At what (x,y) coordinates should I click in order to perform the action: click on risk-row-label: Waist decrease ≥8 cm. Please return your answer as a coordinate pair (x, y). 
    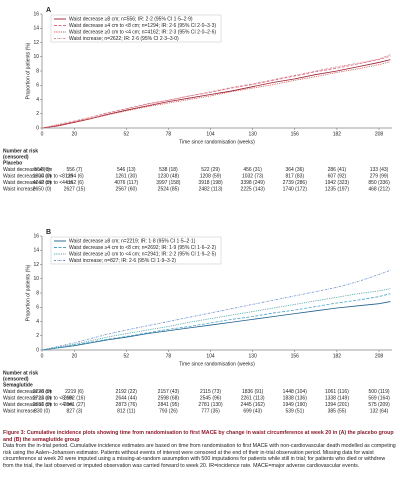
    Looking at the image, I should click on (27, 170).